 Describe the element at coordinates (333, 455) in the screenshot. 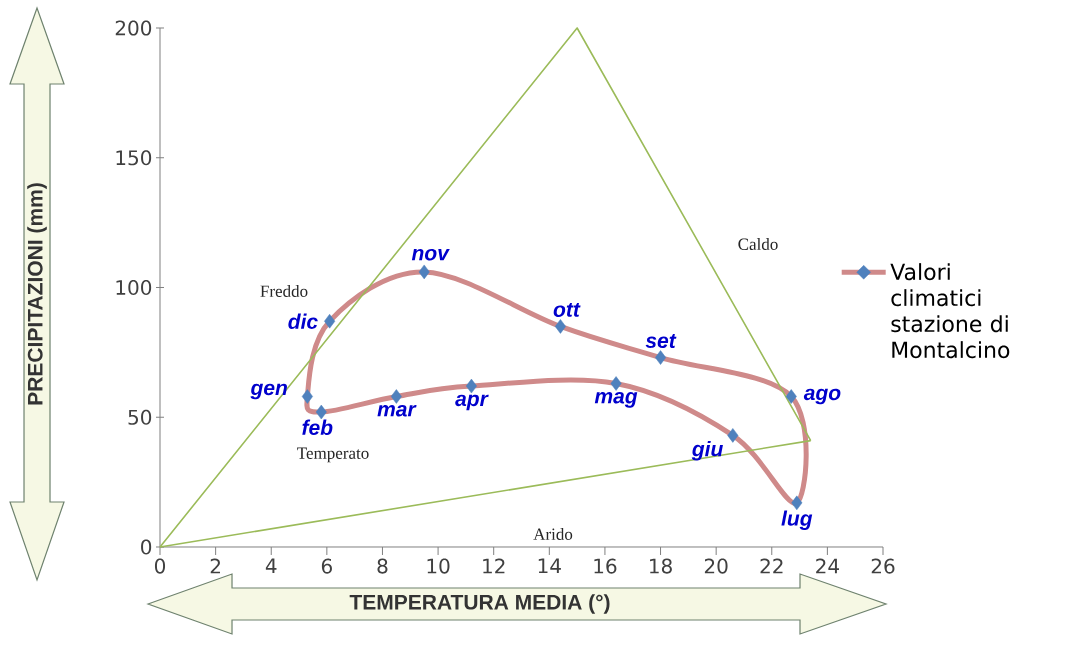

I see `annotation: Temperato` at that location.